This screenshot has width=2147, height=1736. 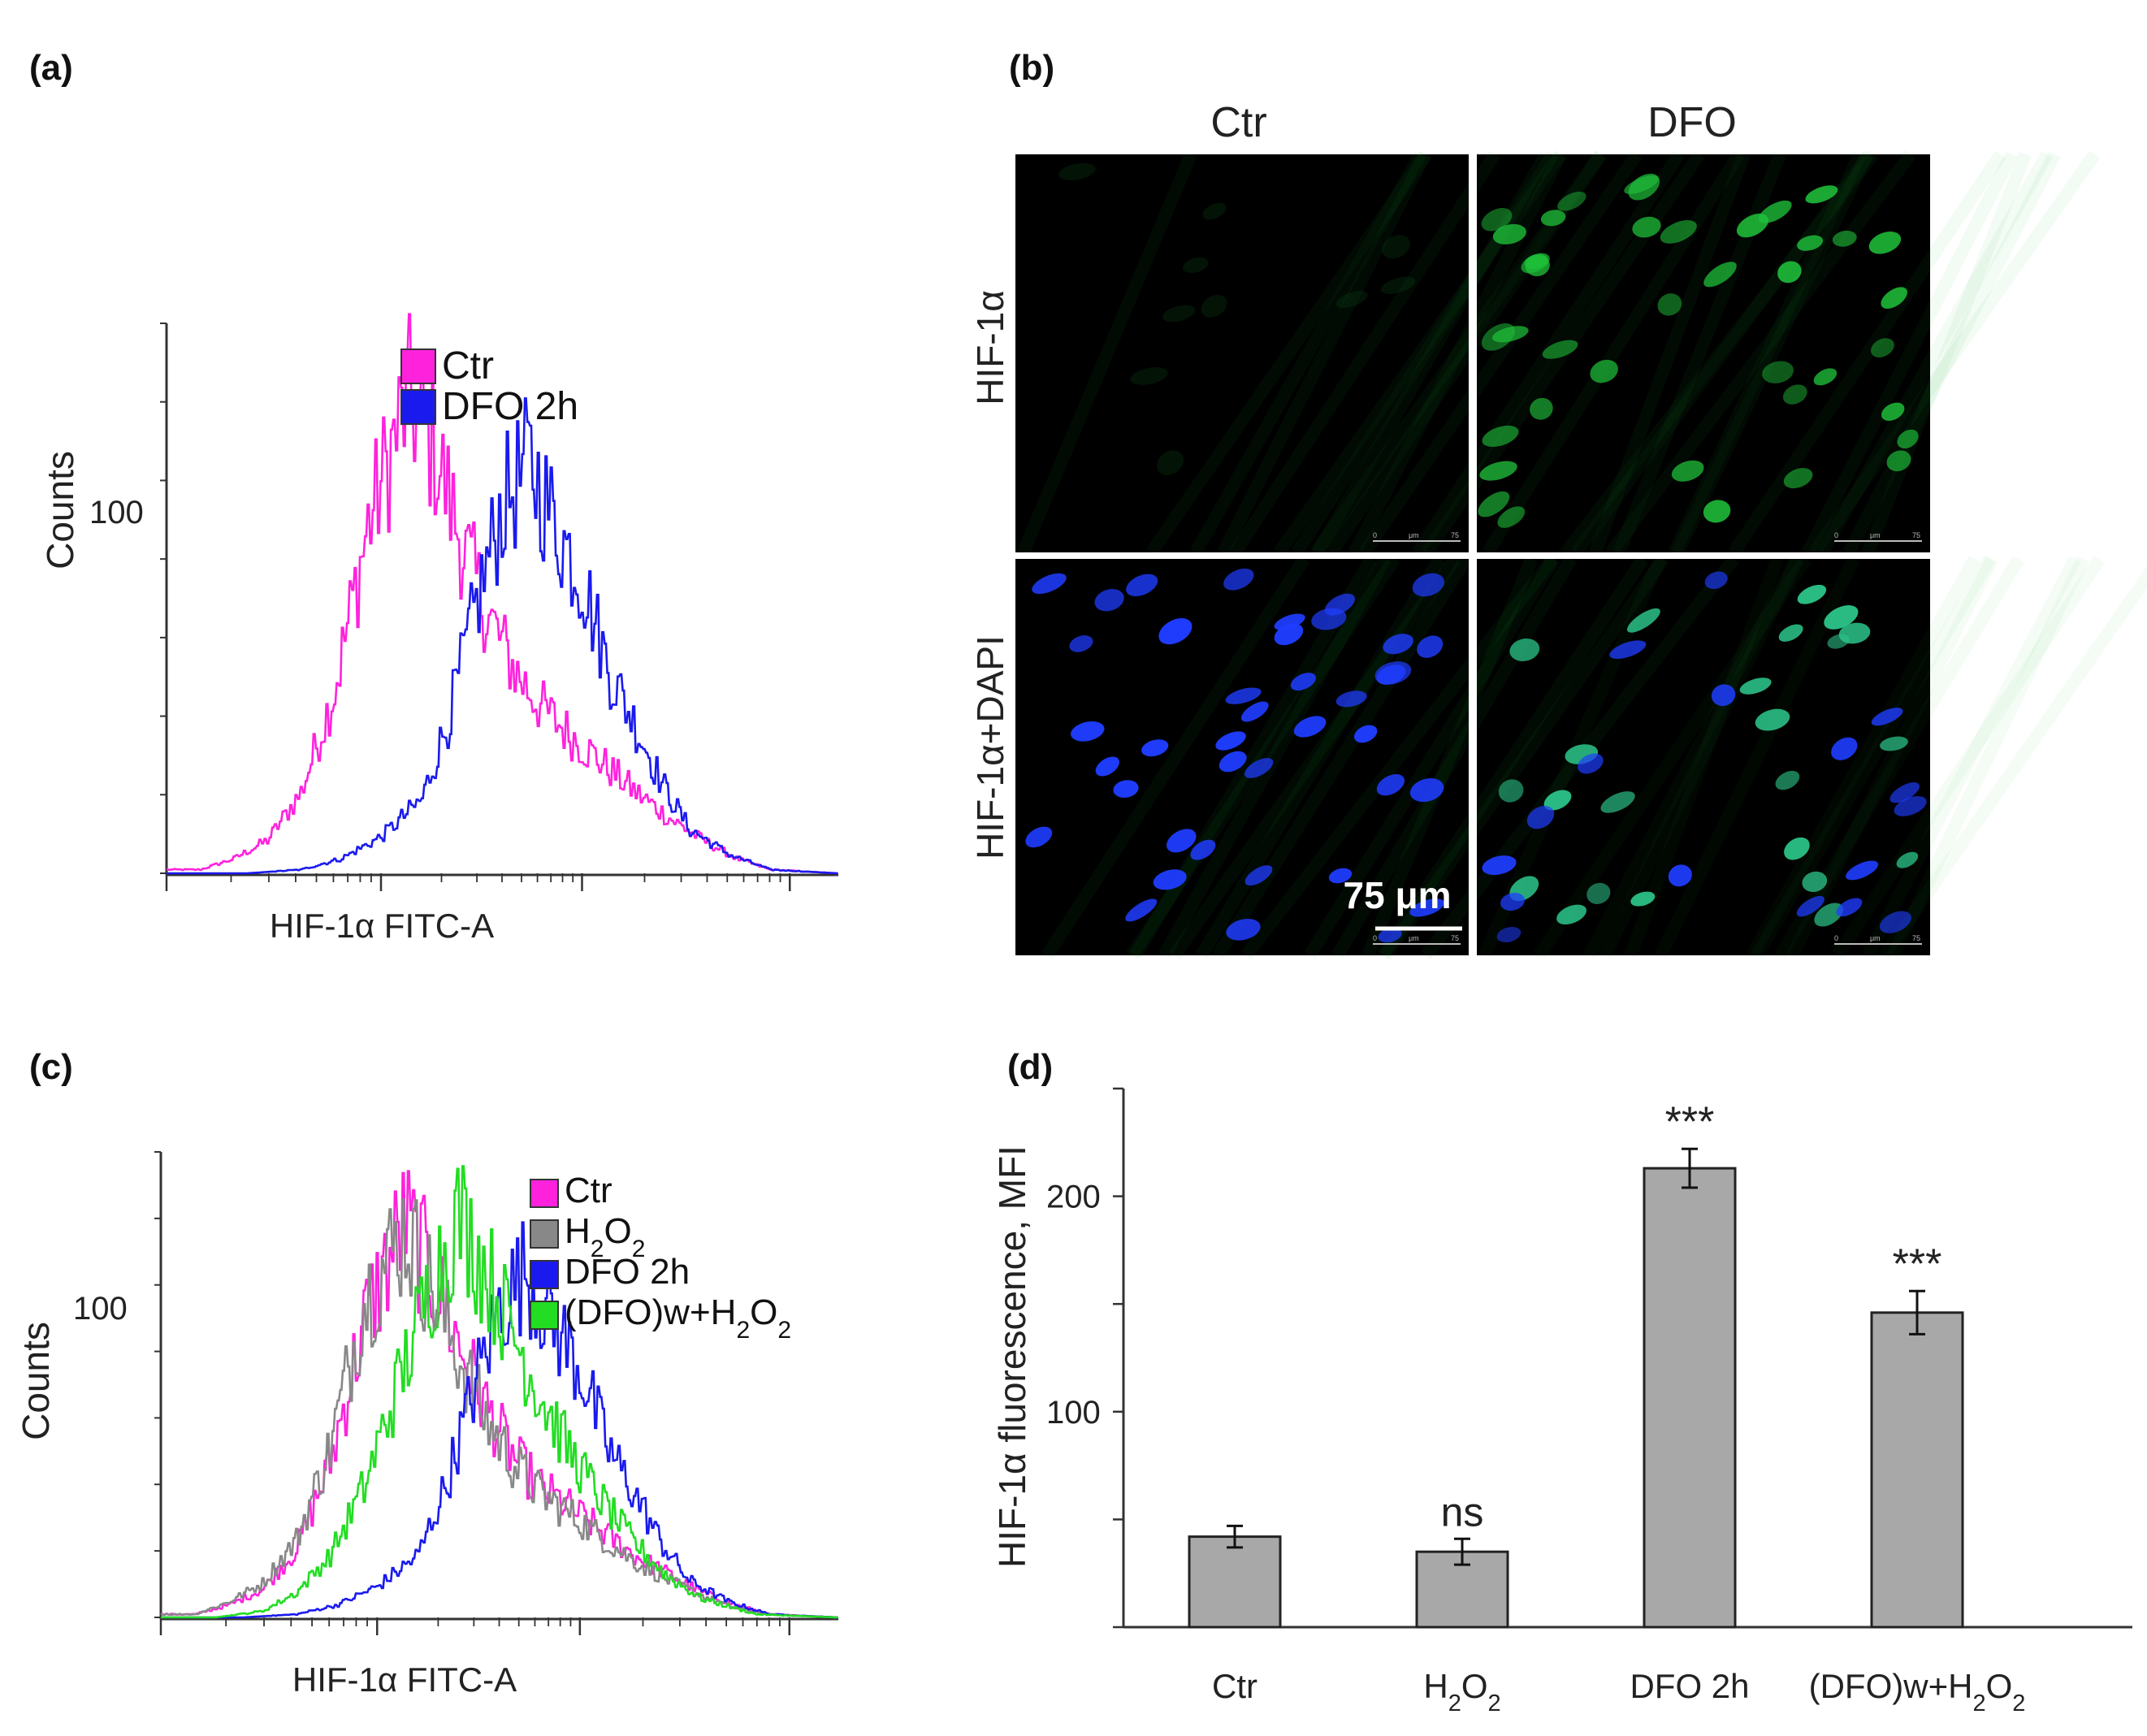 I want to click on x-axis-label-a: HIF-1α FITC-A, so click(x=382, y=926).